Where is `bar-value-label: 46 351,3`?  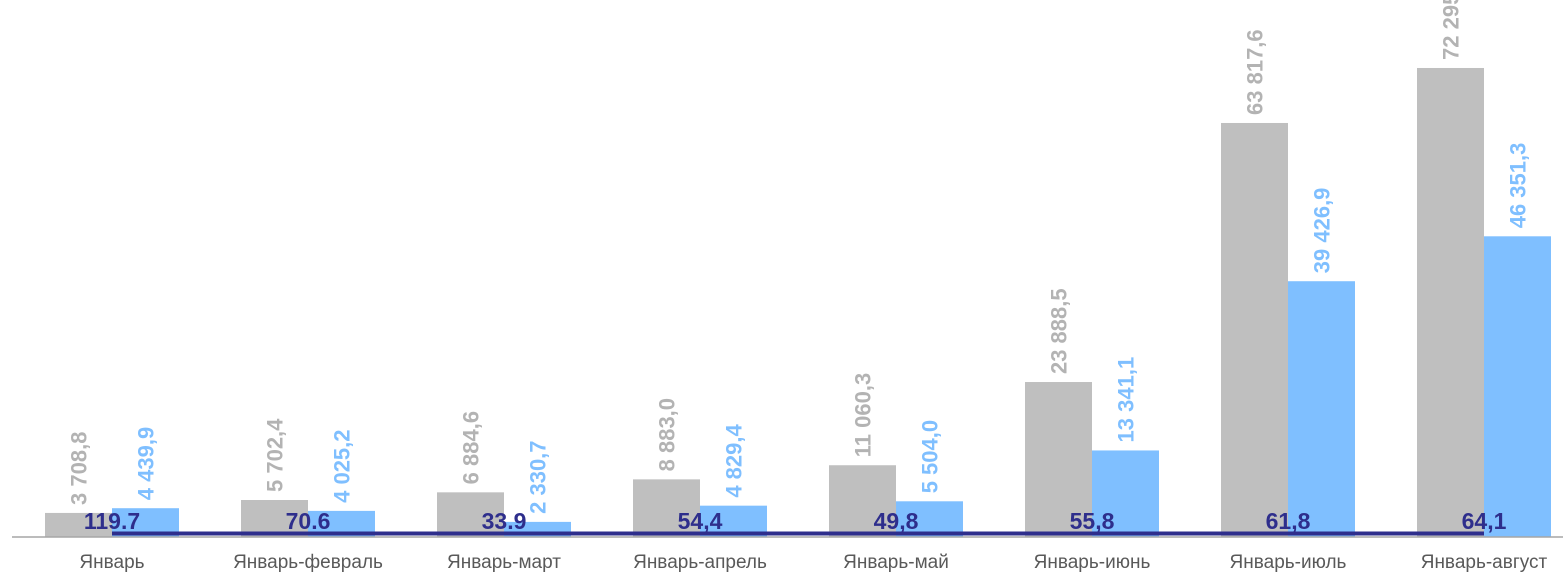
bar-value-label: 46 351,3 is located at coordinates (1518, 186).